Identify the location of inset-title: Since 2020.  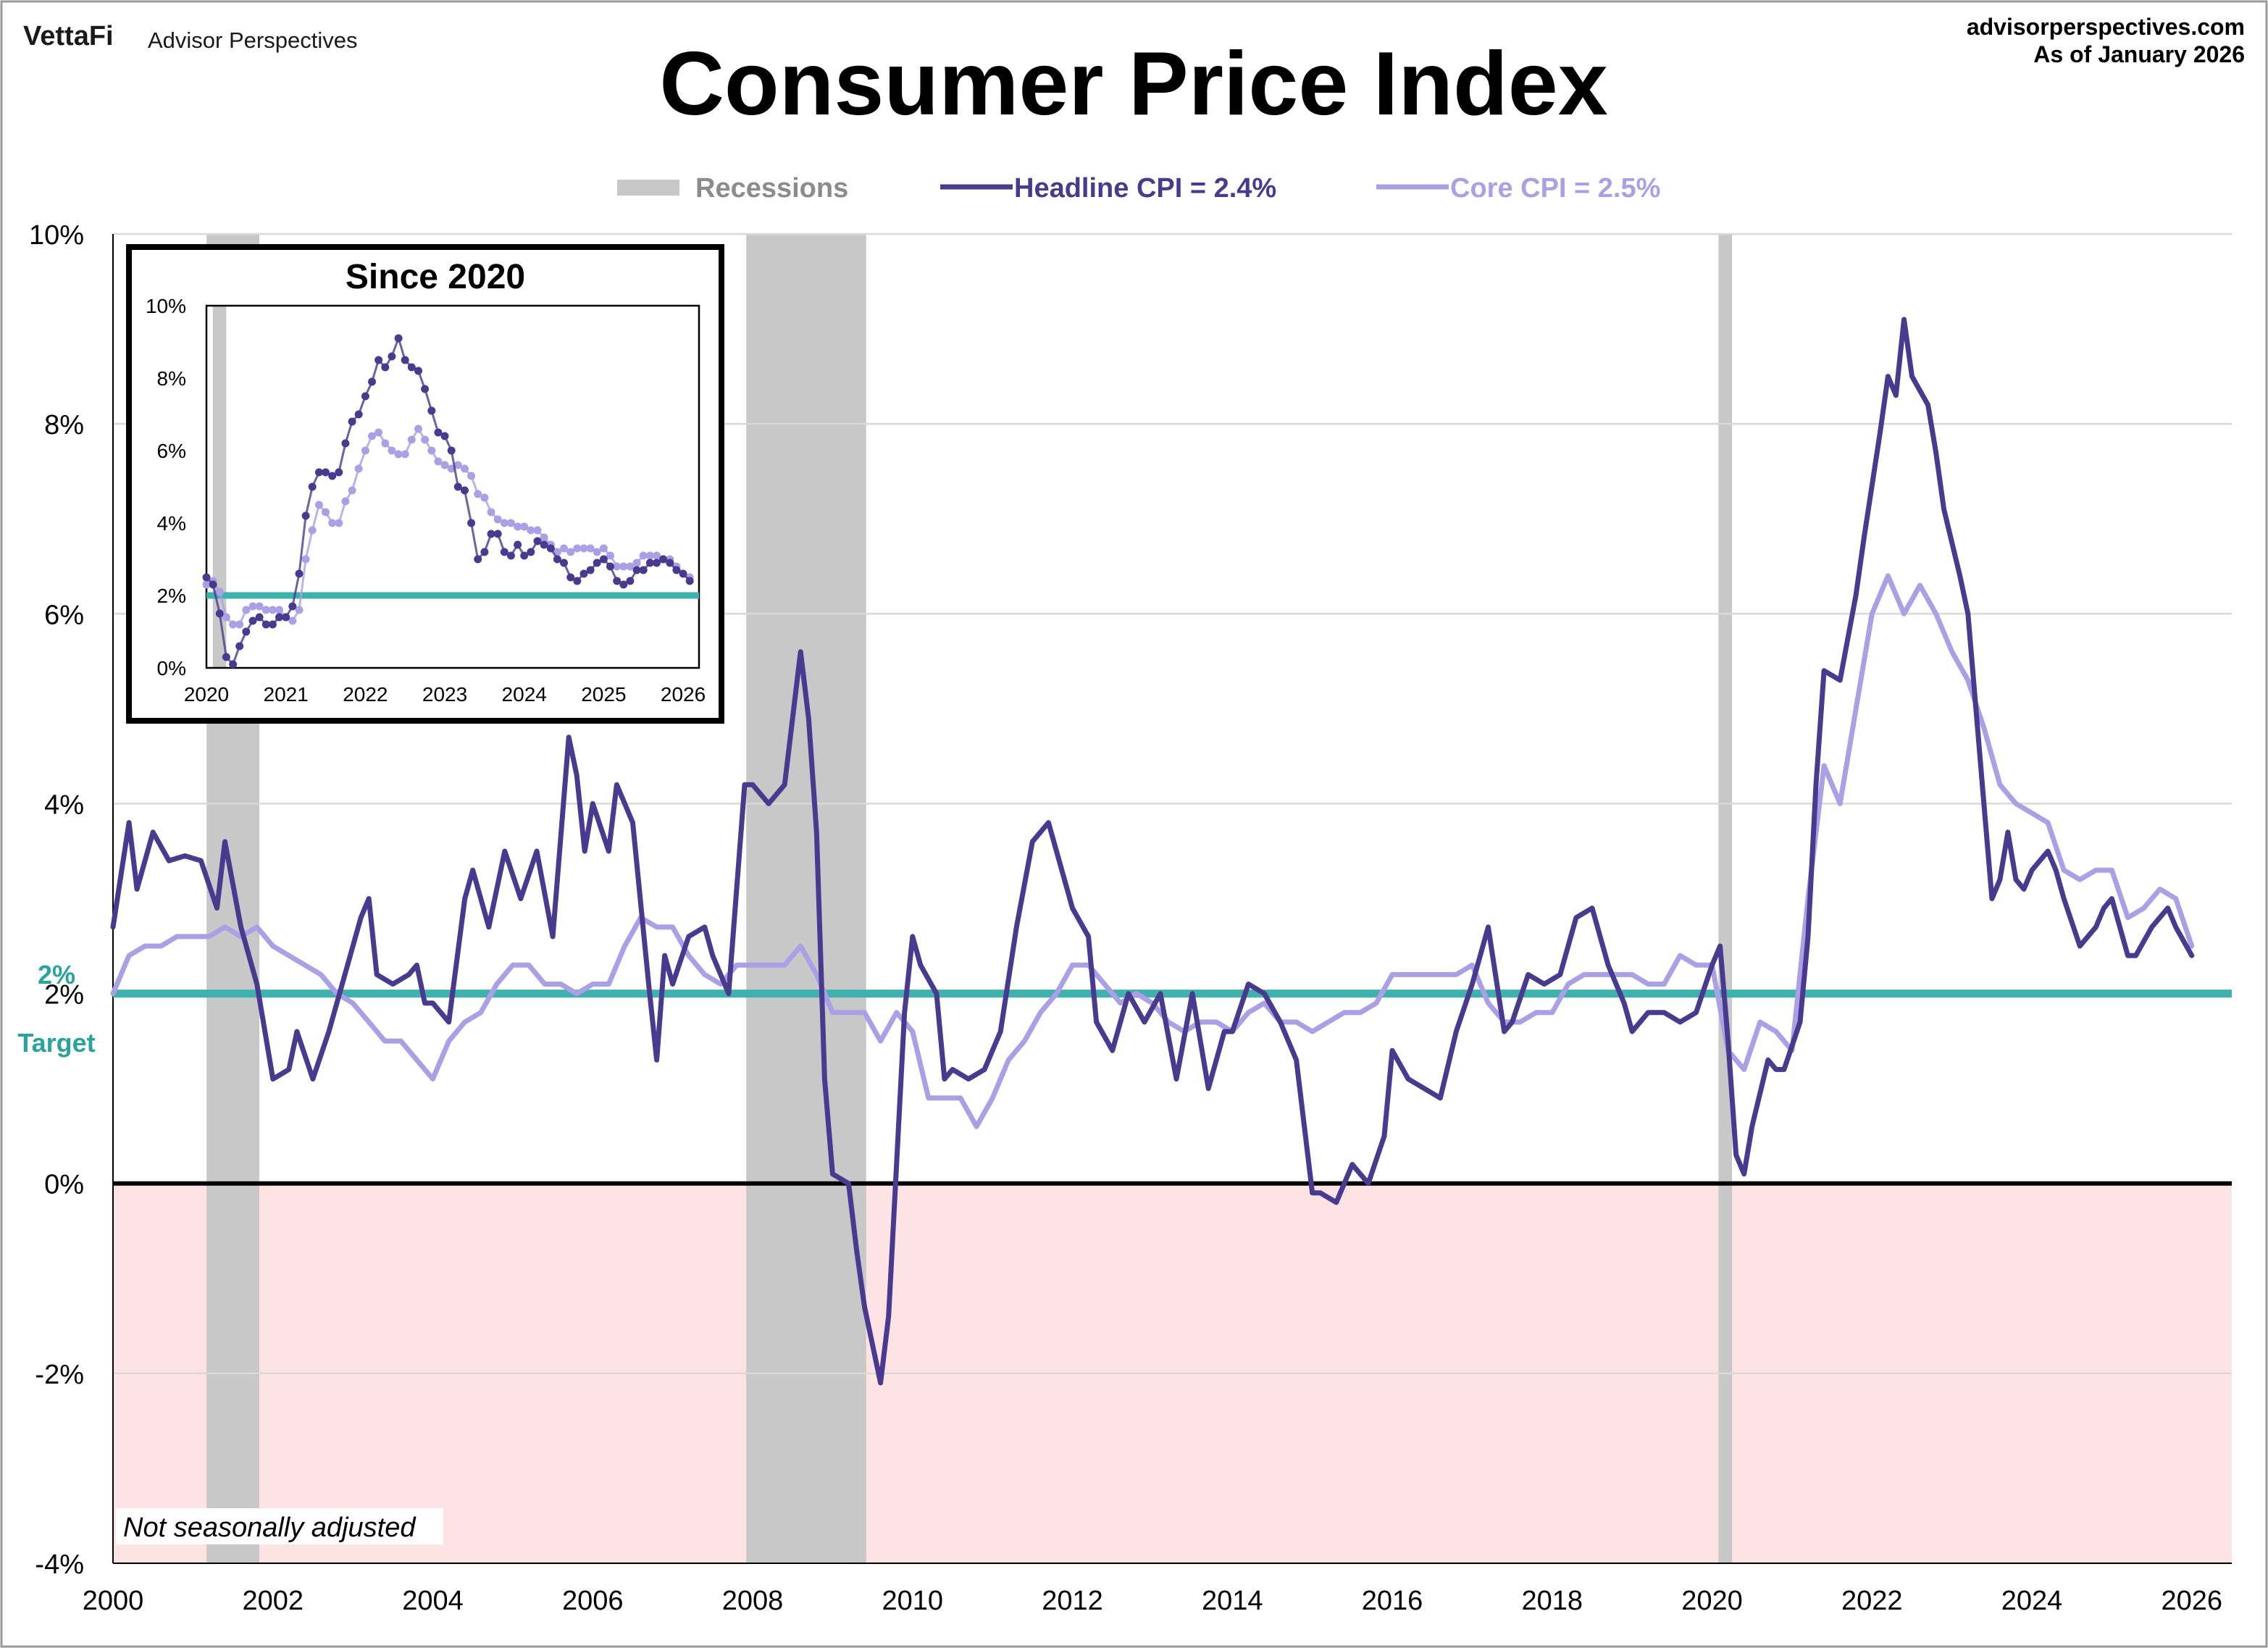
(436, 277).